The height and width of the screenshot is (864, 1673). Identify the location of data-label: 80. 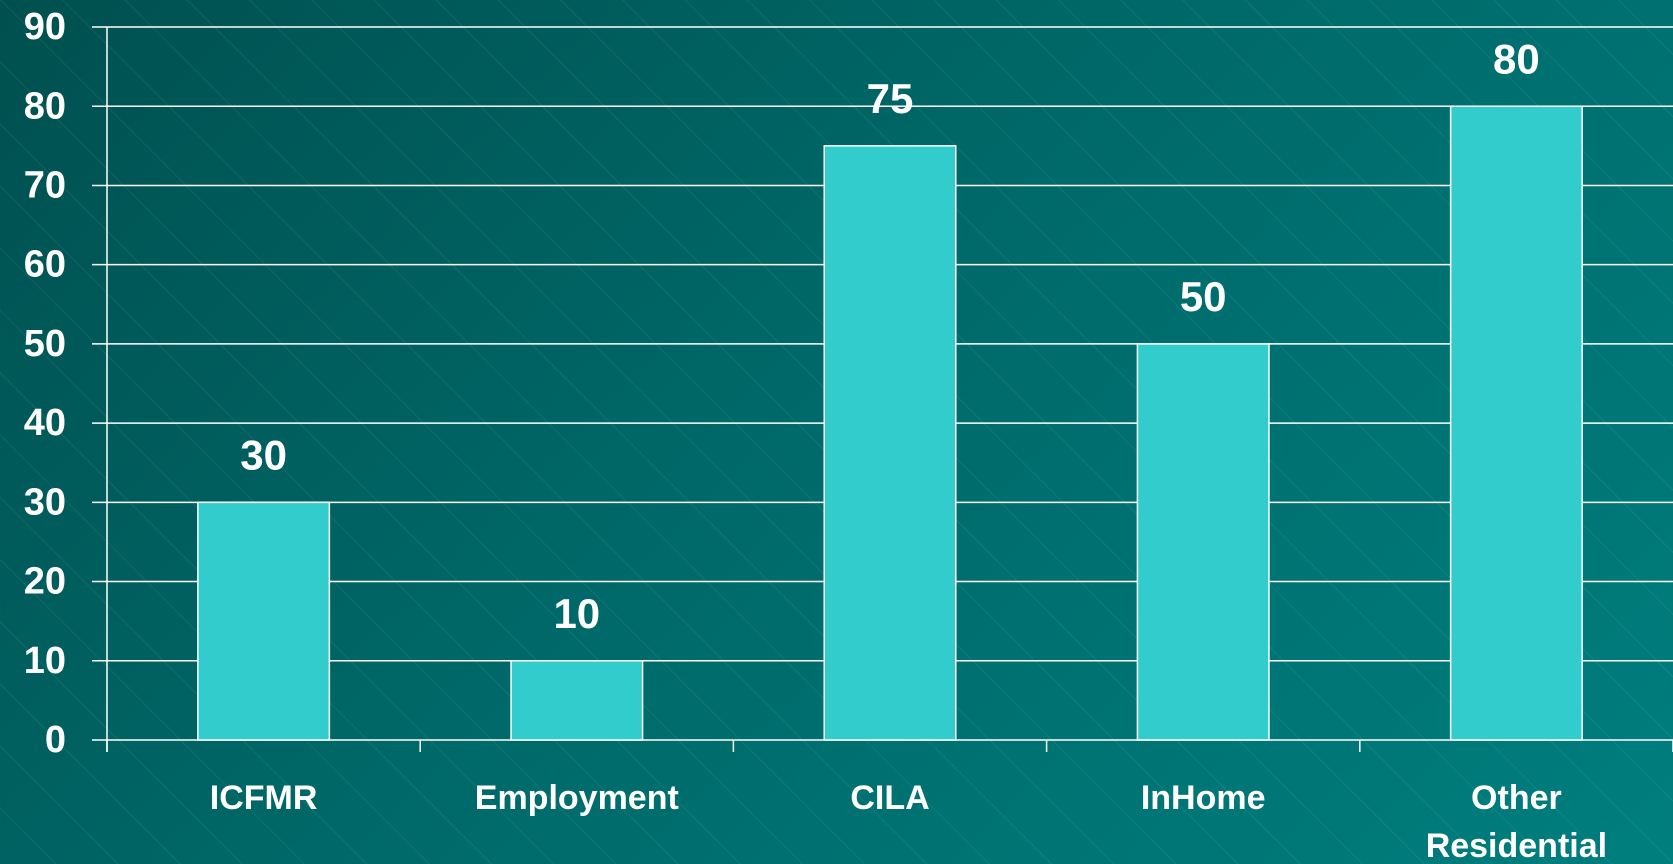
(1516, 58).